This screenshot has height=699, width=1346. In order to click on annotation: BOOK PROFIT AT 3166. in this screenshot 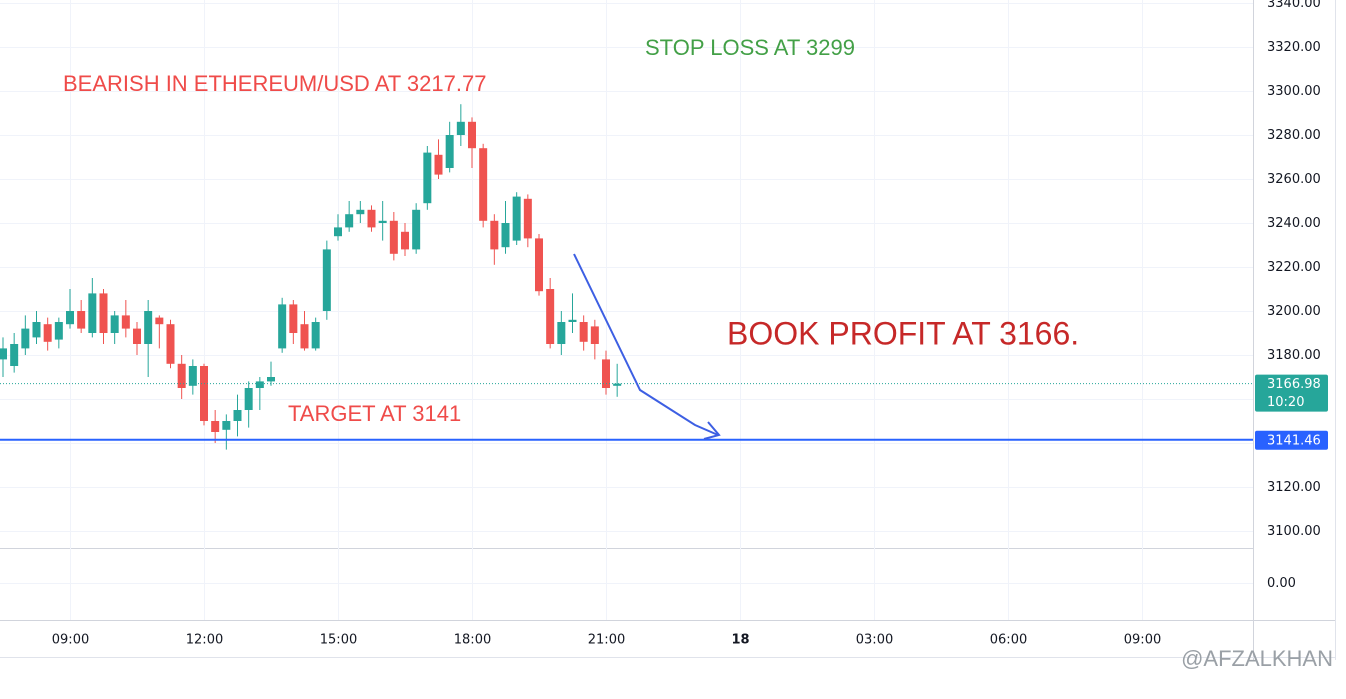, I will do `click(903, 333)`.